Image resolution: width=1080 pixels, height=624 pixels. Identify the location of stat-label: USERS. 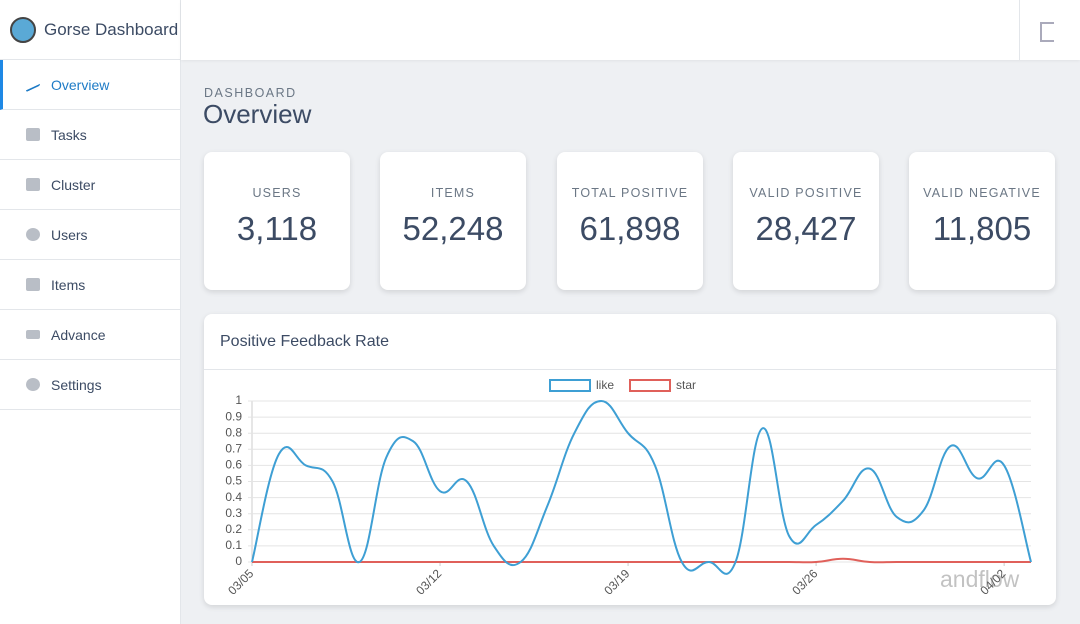
(277, 193).